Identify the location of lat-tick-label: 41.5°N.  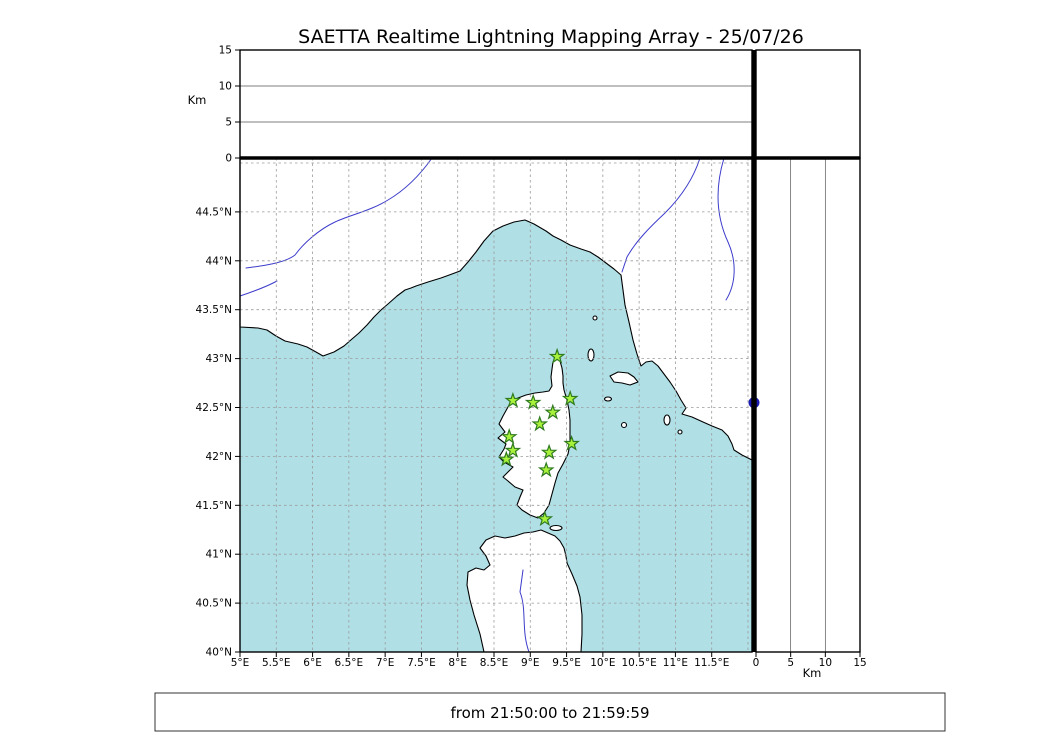
(214, 506).